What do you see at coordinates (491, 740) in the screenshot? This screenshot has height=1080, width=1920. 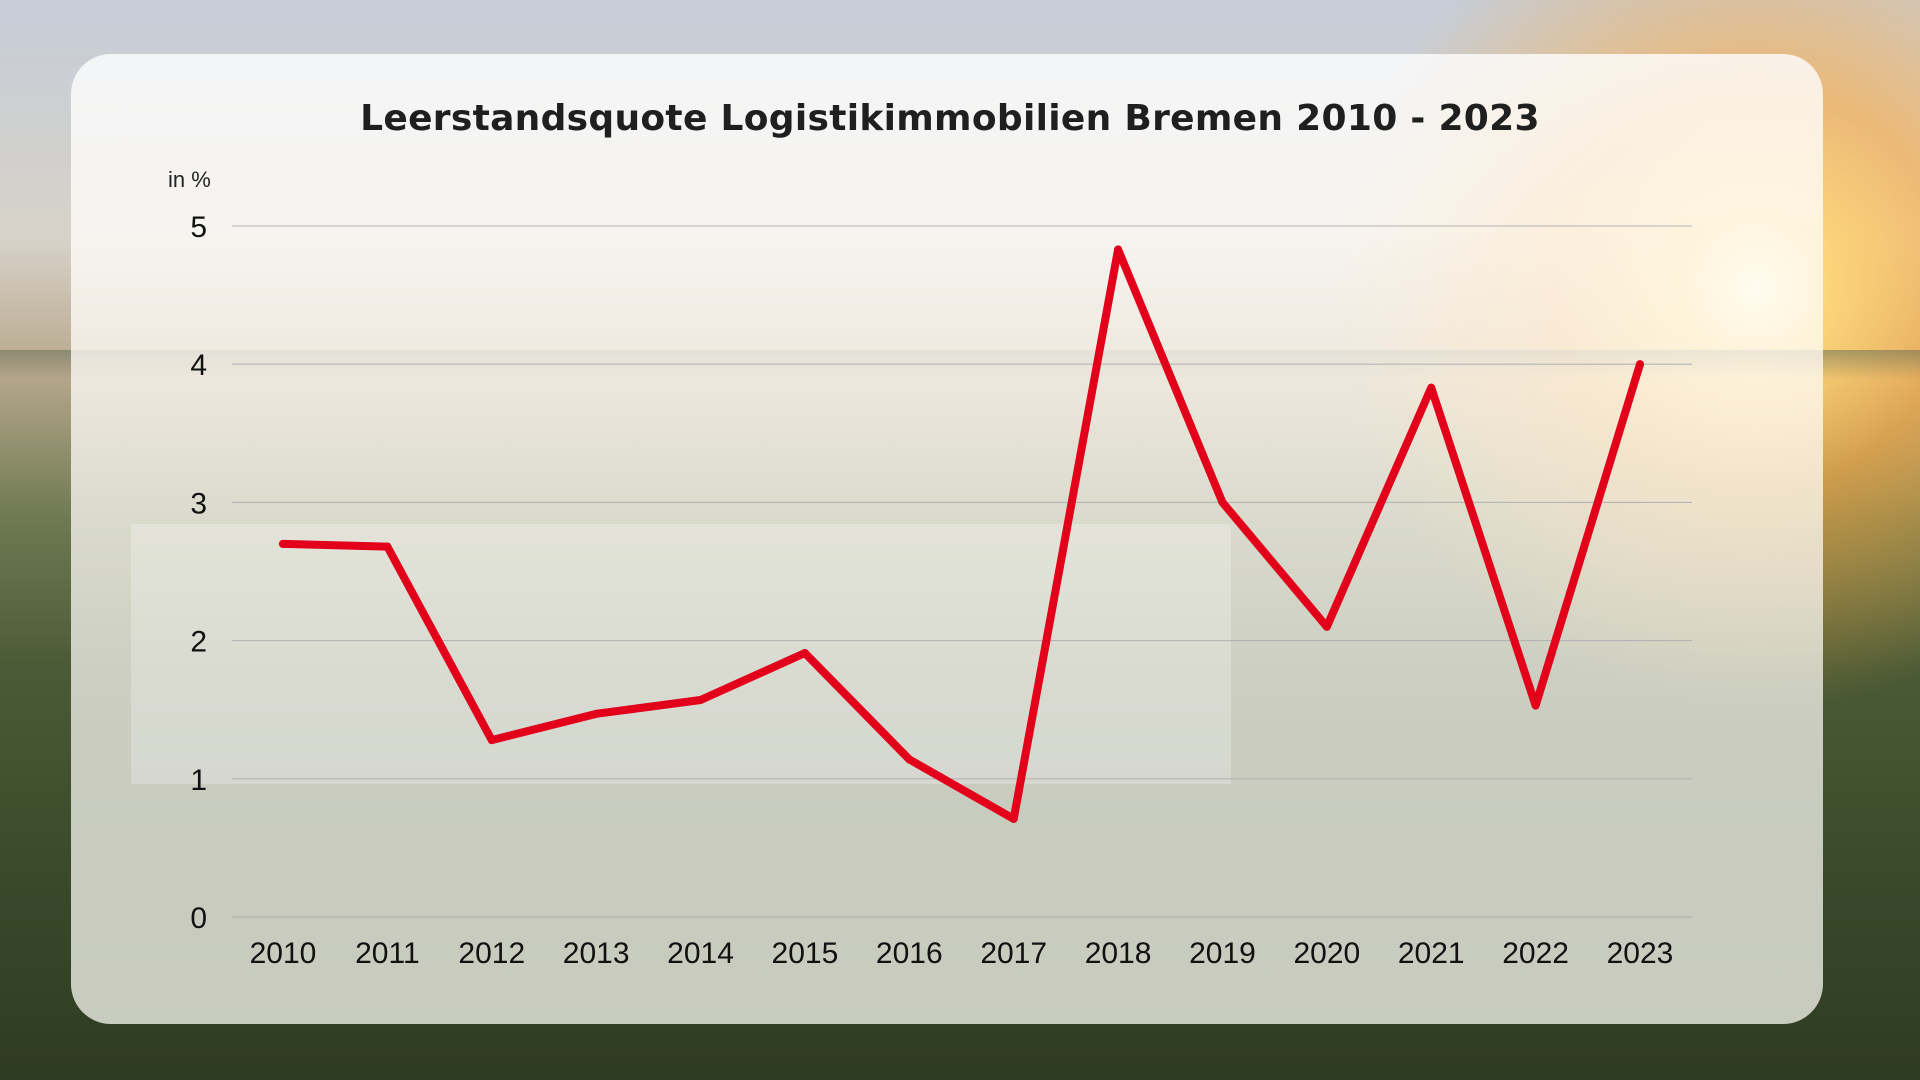 I see `data-point-2012` at bounding box center [491, 740].